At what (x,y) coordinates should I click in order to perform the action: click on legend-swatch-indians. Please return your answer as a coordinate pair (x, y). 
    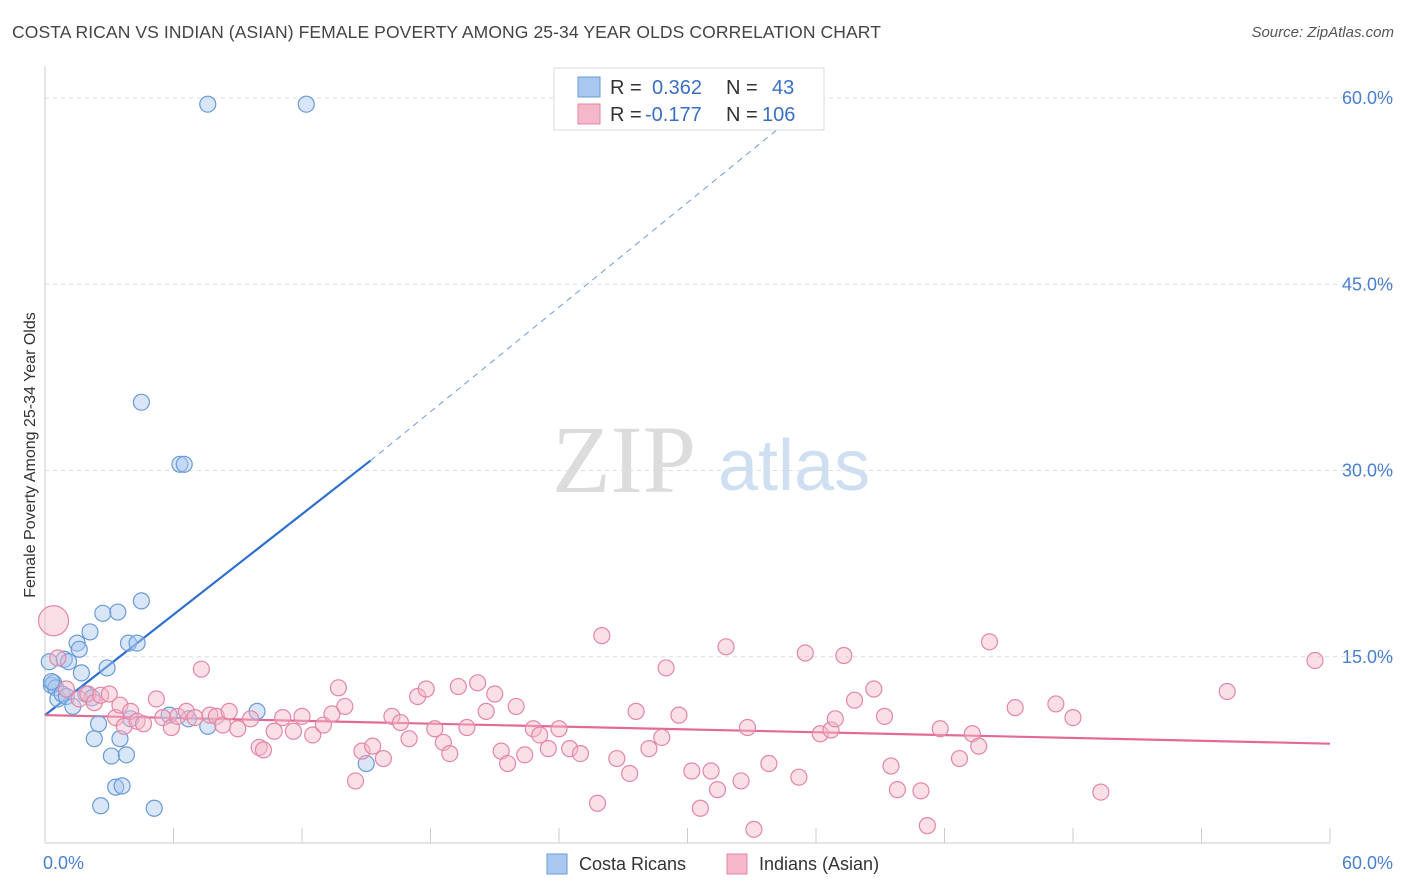
    Looking at the image, I should click on (589, 114).